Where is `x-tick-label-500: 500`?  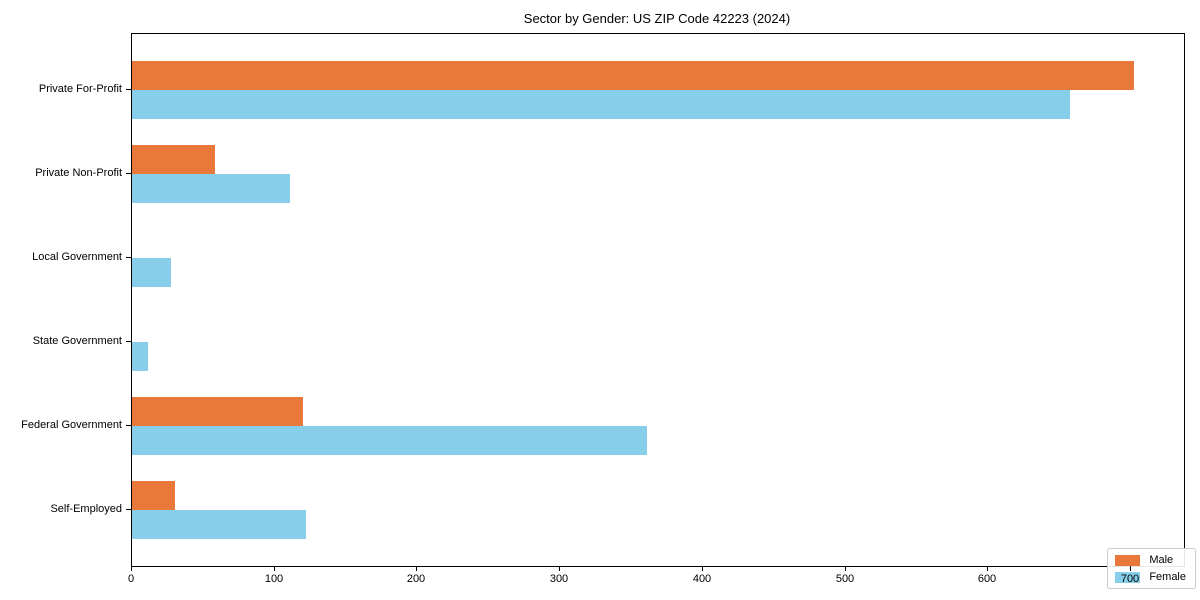 x-tick-label-500: 500 is located at coordinates (845, 579).